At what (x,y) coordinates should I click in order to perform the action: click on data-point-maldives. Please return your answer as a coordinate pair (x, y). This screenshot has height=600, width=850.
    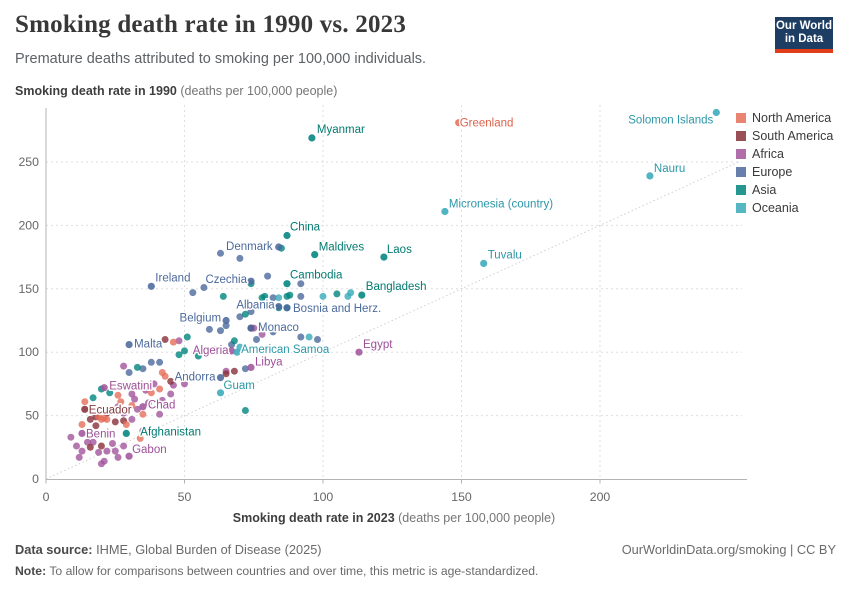
    Looking at the image, I should click on (315, 255).